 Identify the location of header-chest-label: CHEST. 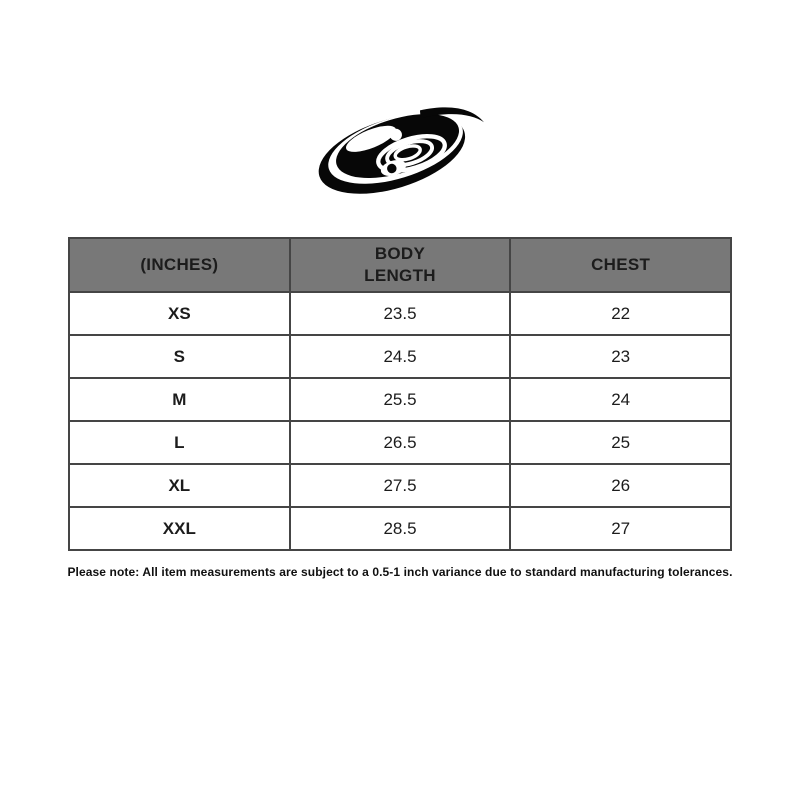
(621, 264).